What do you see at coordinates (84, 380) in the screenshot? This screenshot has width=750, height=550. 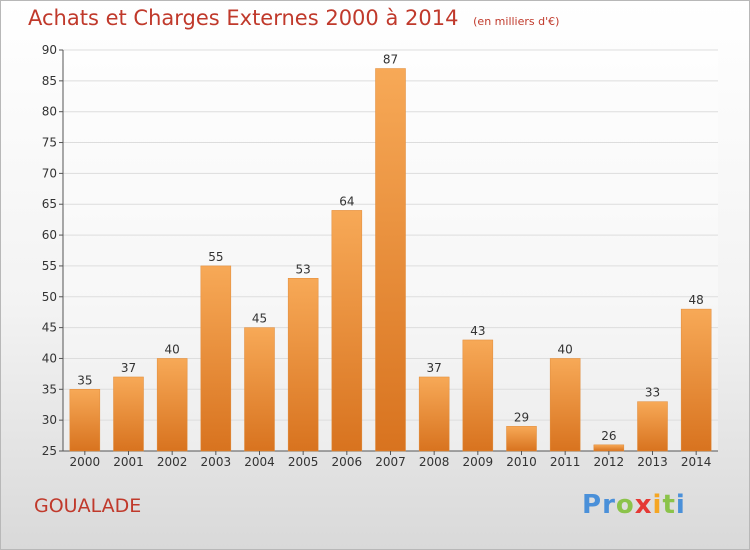 I see `bar-value-label: 35` at bounding box center [84, 380].